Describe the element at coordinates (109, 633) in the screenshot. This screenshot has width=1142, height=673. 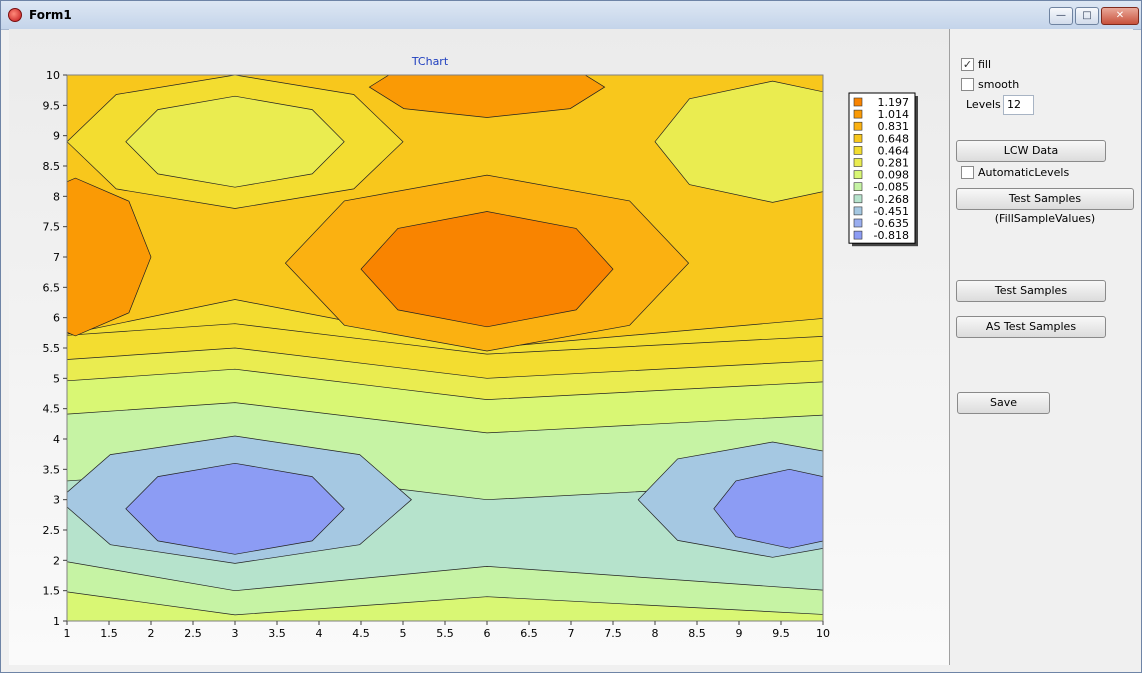
I see `x-tick-label: 1.5` at that location.